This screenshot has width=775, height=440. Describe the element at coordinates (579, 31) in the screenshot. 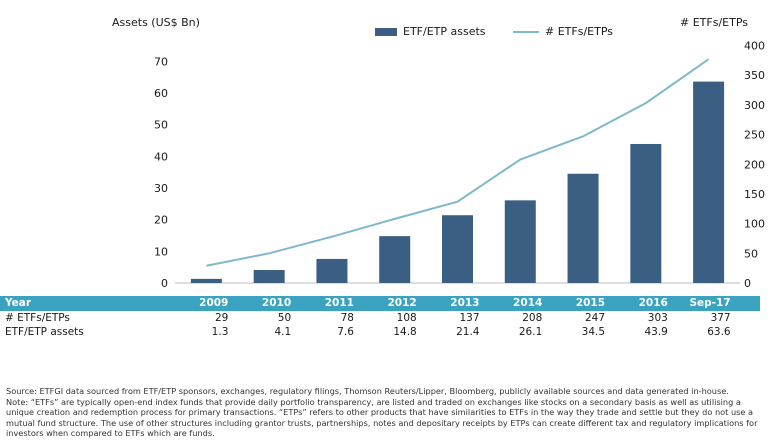

I see `legend-line-label: # ETFs/ETPs` at that location.